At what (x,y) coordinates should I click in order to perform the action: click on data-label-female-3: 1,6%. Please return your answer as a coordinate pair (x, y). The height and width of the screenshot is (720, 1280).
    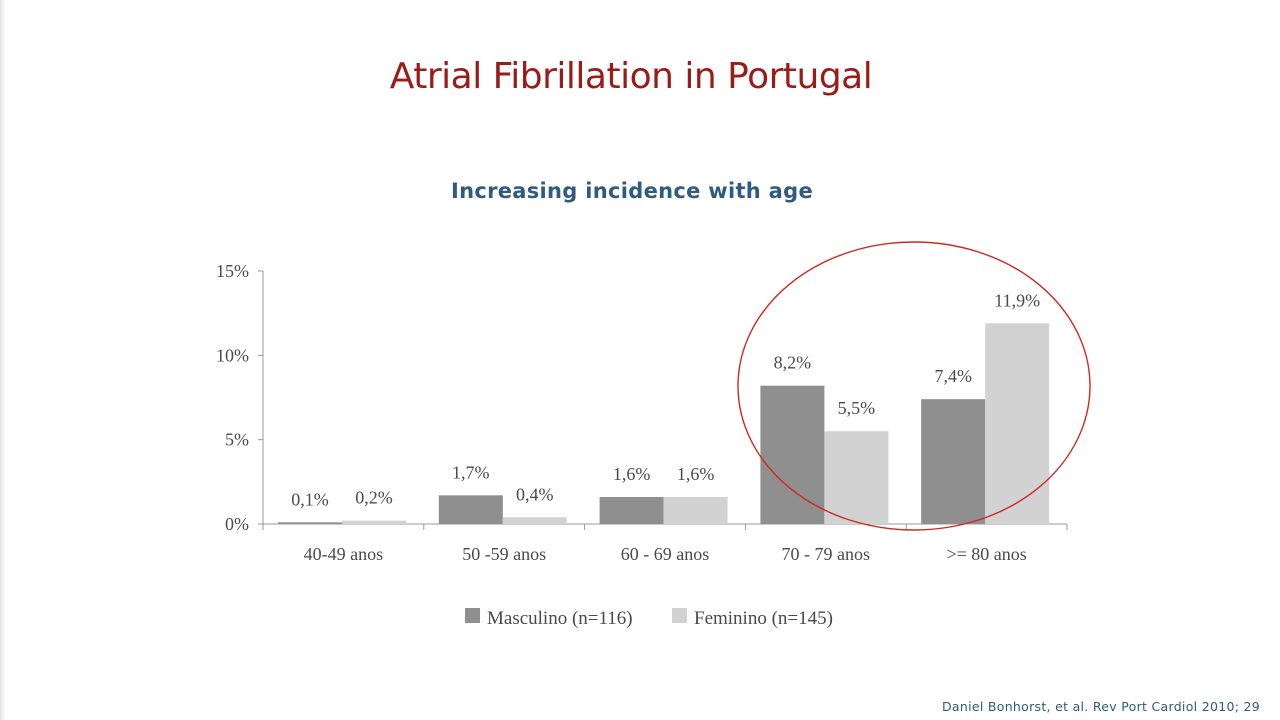
    Looking at the image, I should click on (696, 474).